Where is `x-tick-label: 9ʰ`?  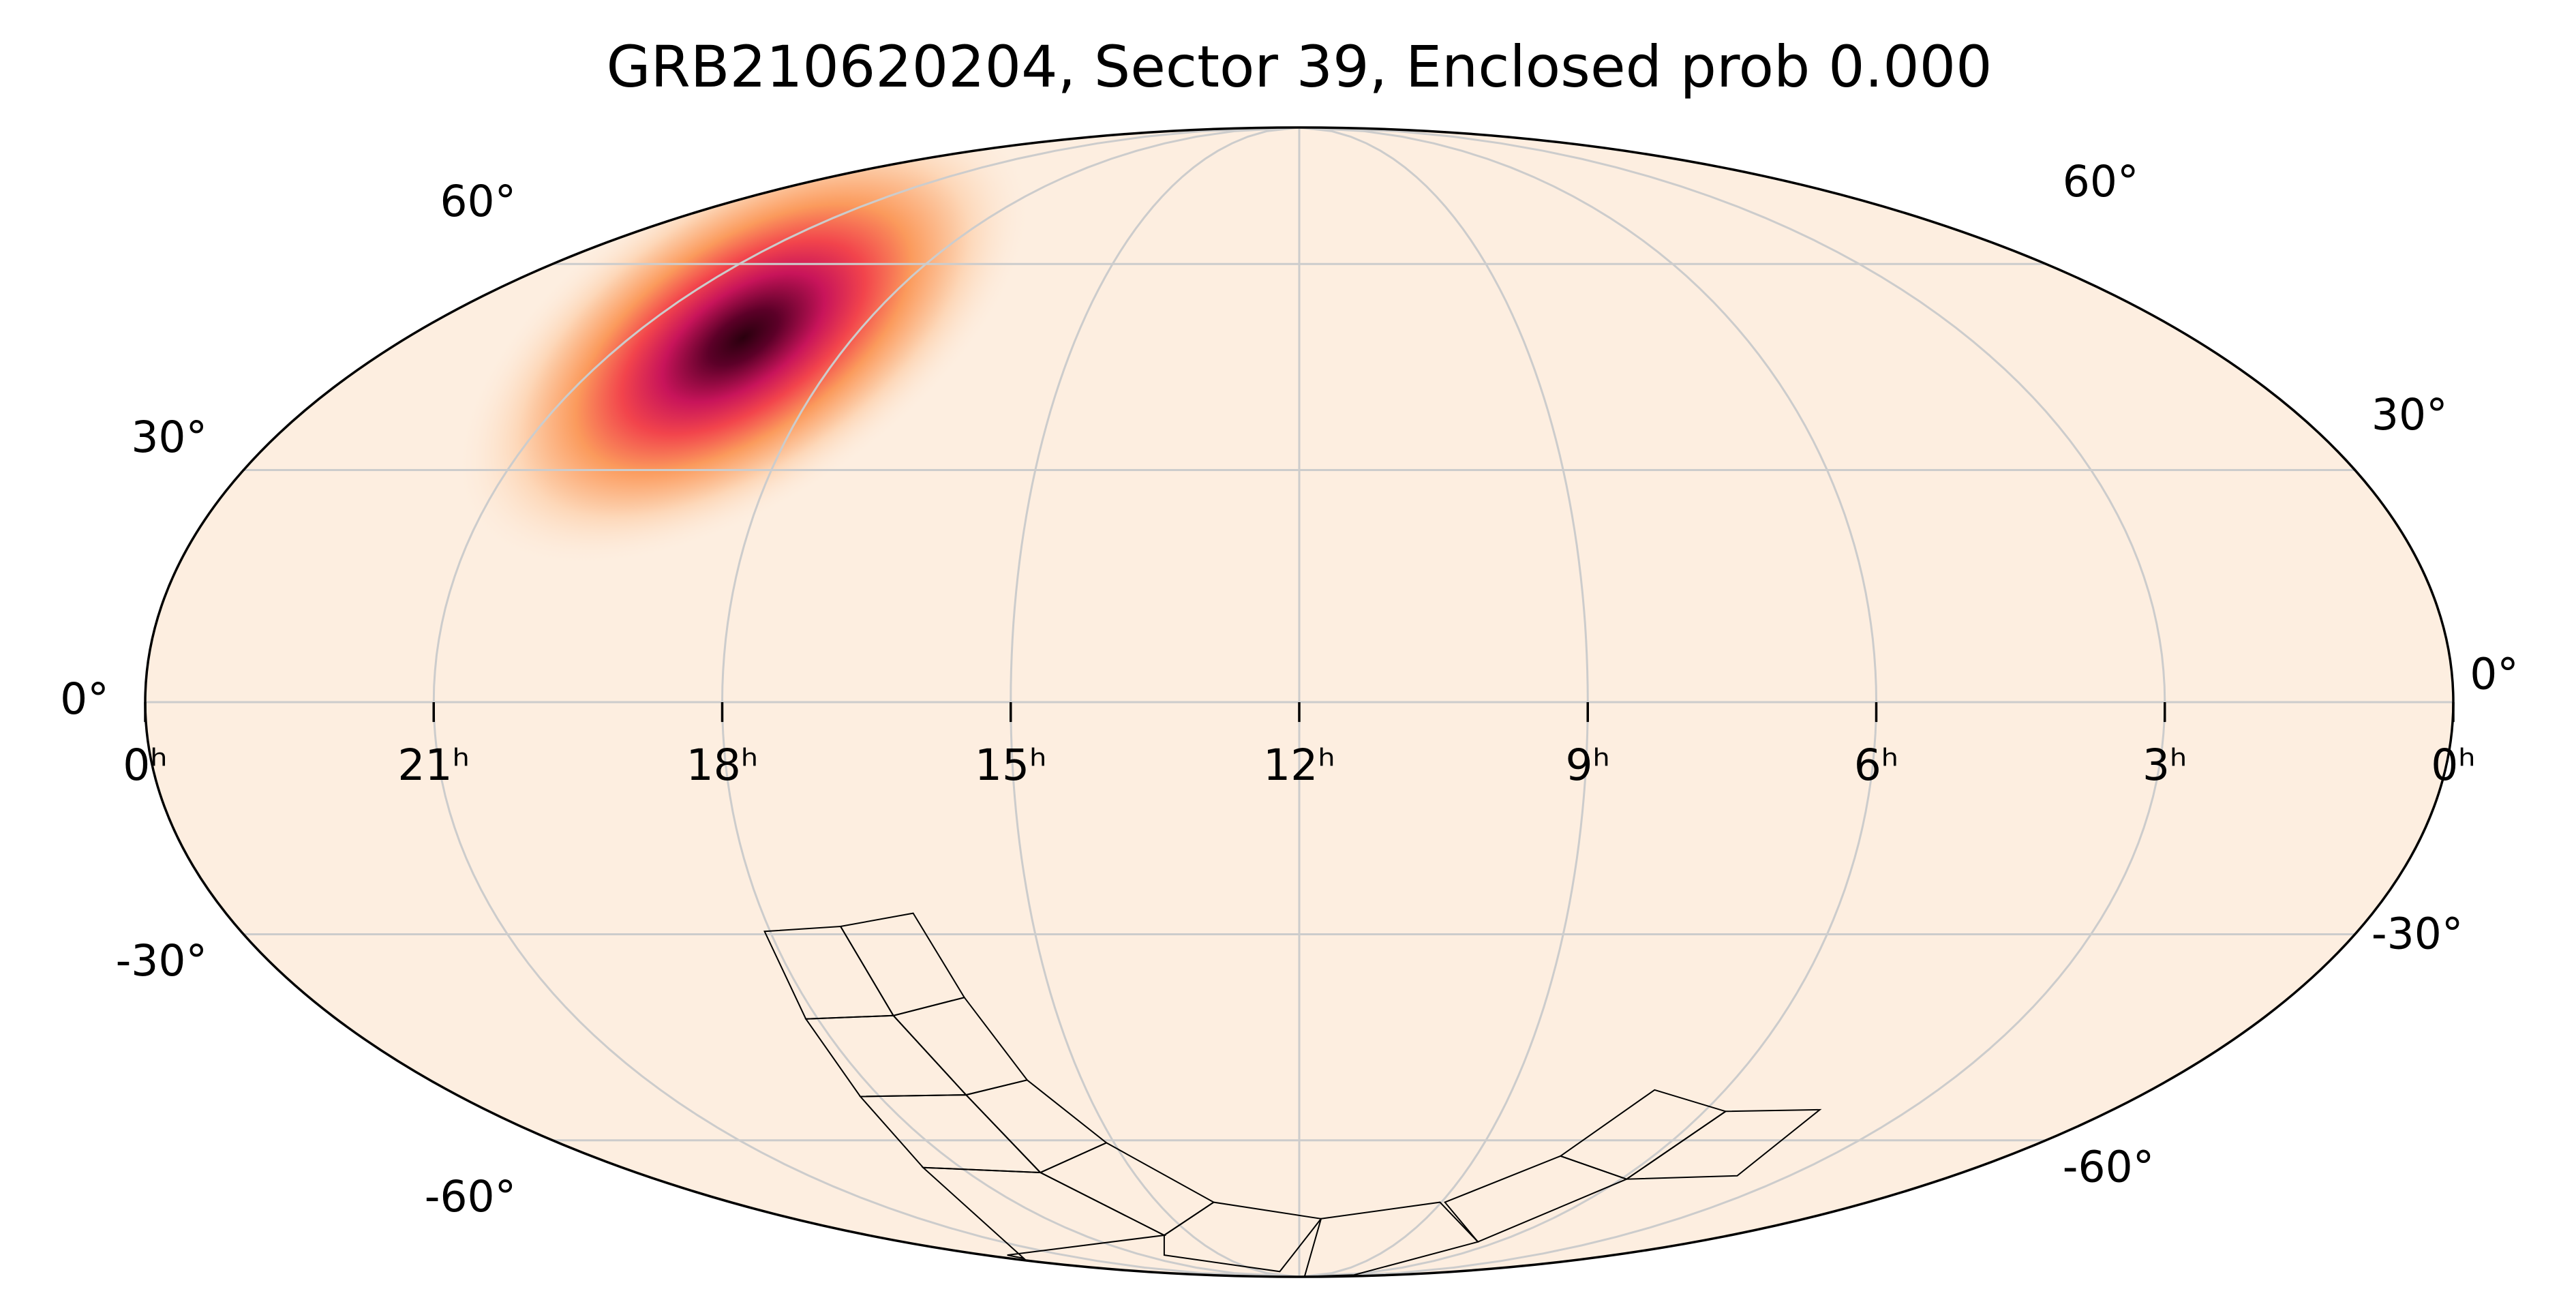
x-tick-label: 9ʰ is located at coordinates (1587, 765).